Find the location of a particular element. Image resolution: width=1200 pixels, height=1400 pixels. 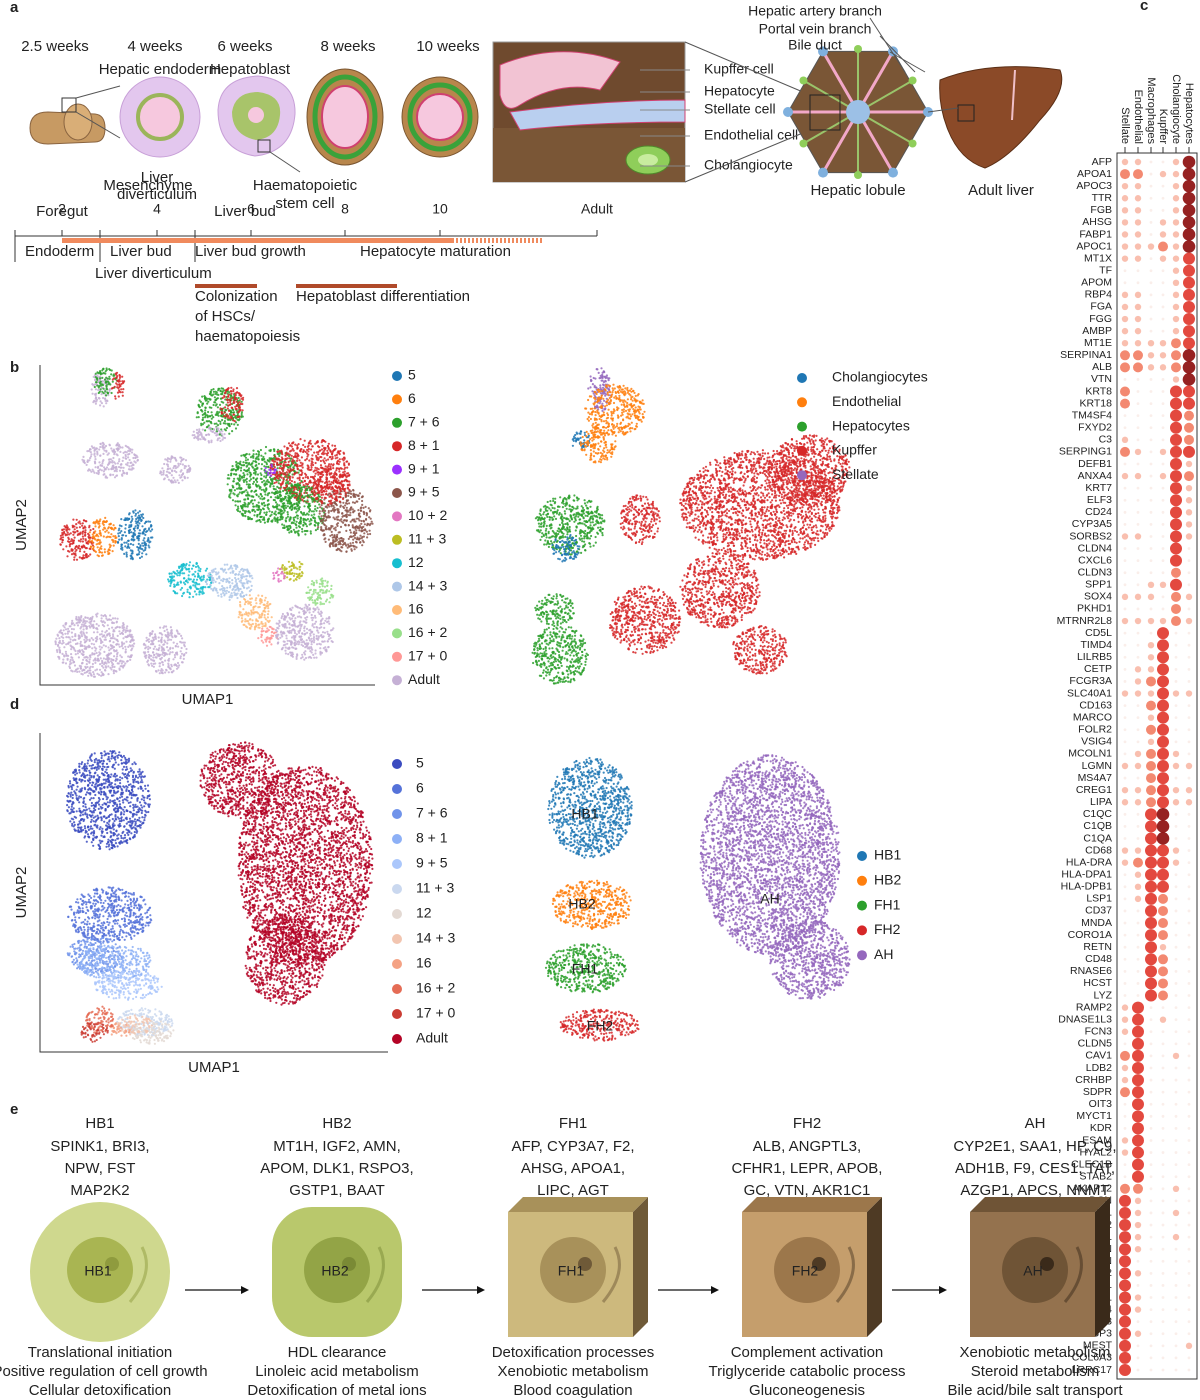

duct is located at coordinates (803, 80).